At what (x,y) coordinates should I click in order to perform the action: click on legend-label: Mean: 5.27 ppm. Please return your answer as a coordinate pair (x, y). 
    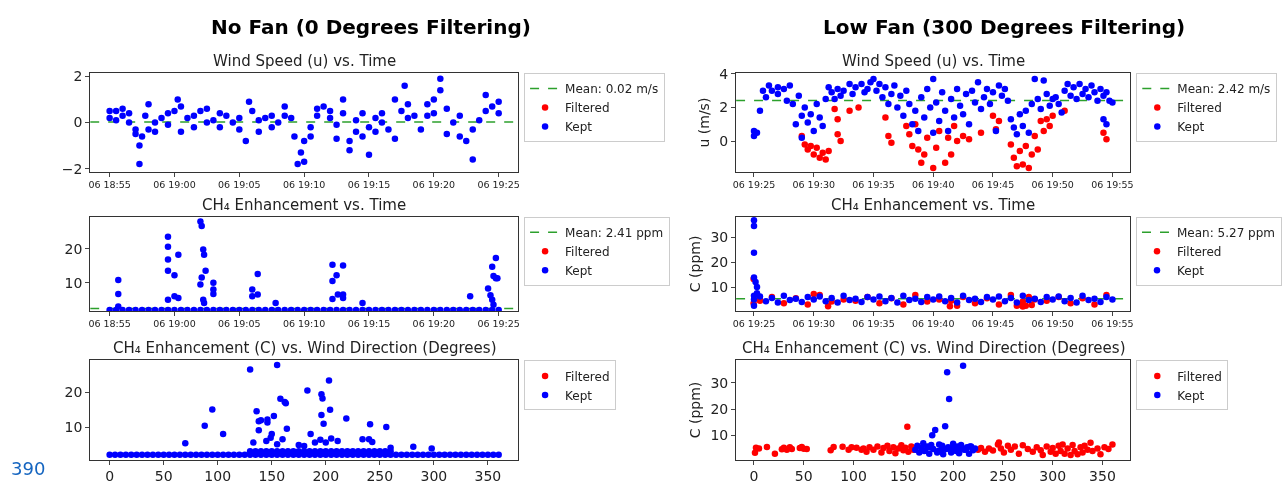
    Looking at the image, I should click on (1226, 232).